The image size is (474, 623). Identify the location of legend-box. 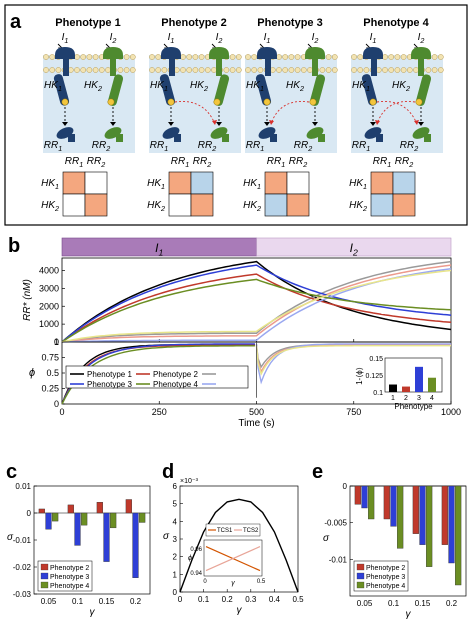
(157, 377).